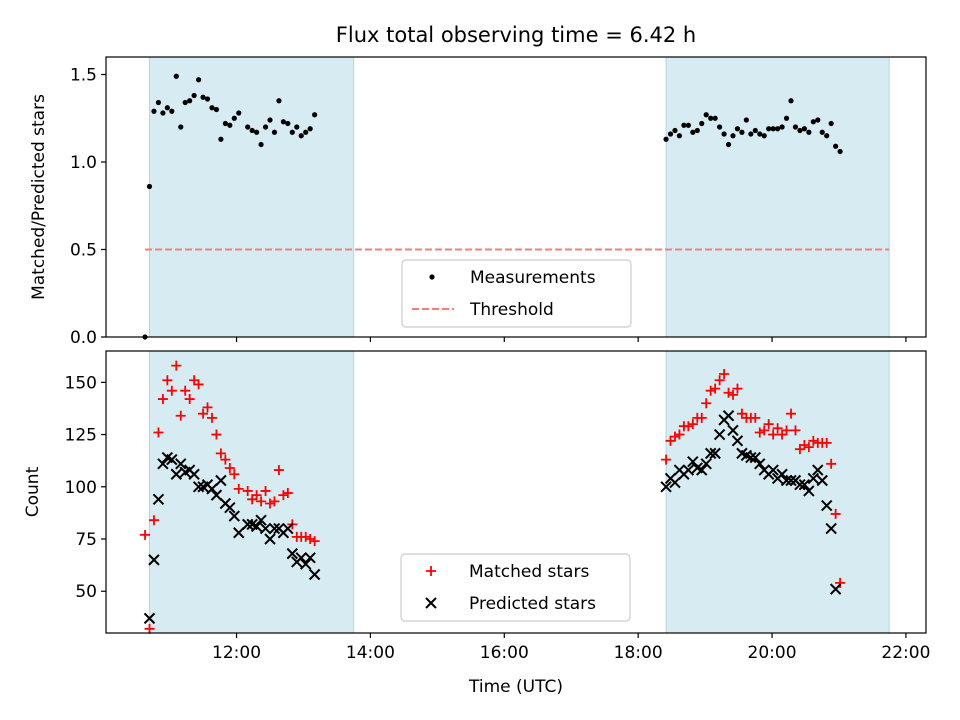  I want to click on legend-marker-matched, so click(431, 571).